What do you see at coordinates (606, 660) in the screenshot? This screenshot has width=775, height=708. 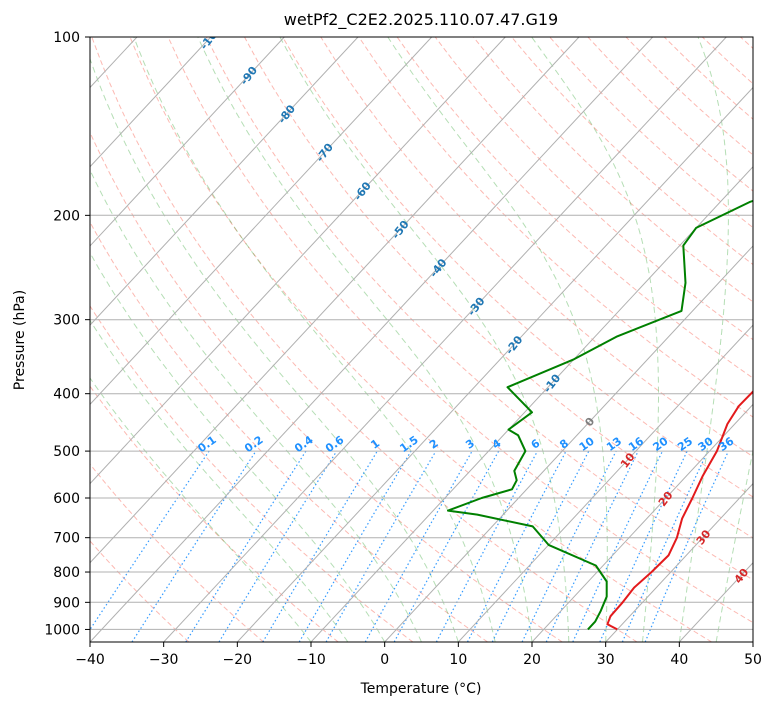 I see `x-tick-label: 30` at bounding box center [606, 660].